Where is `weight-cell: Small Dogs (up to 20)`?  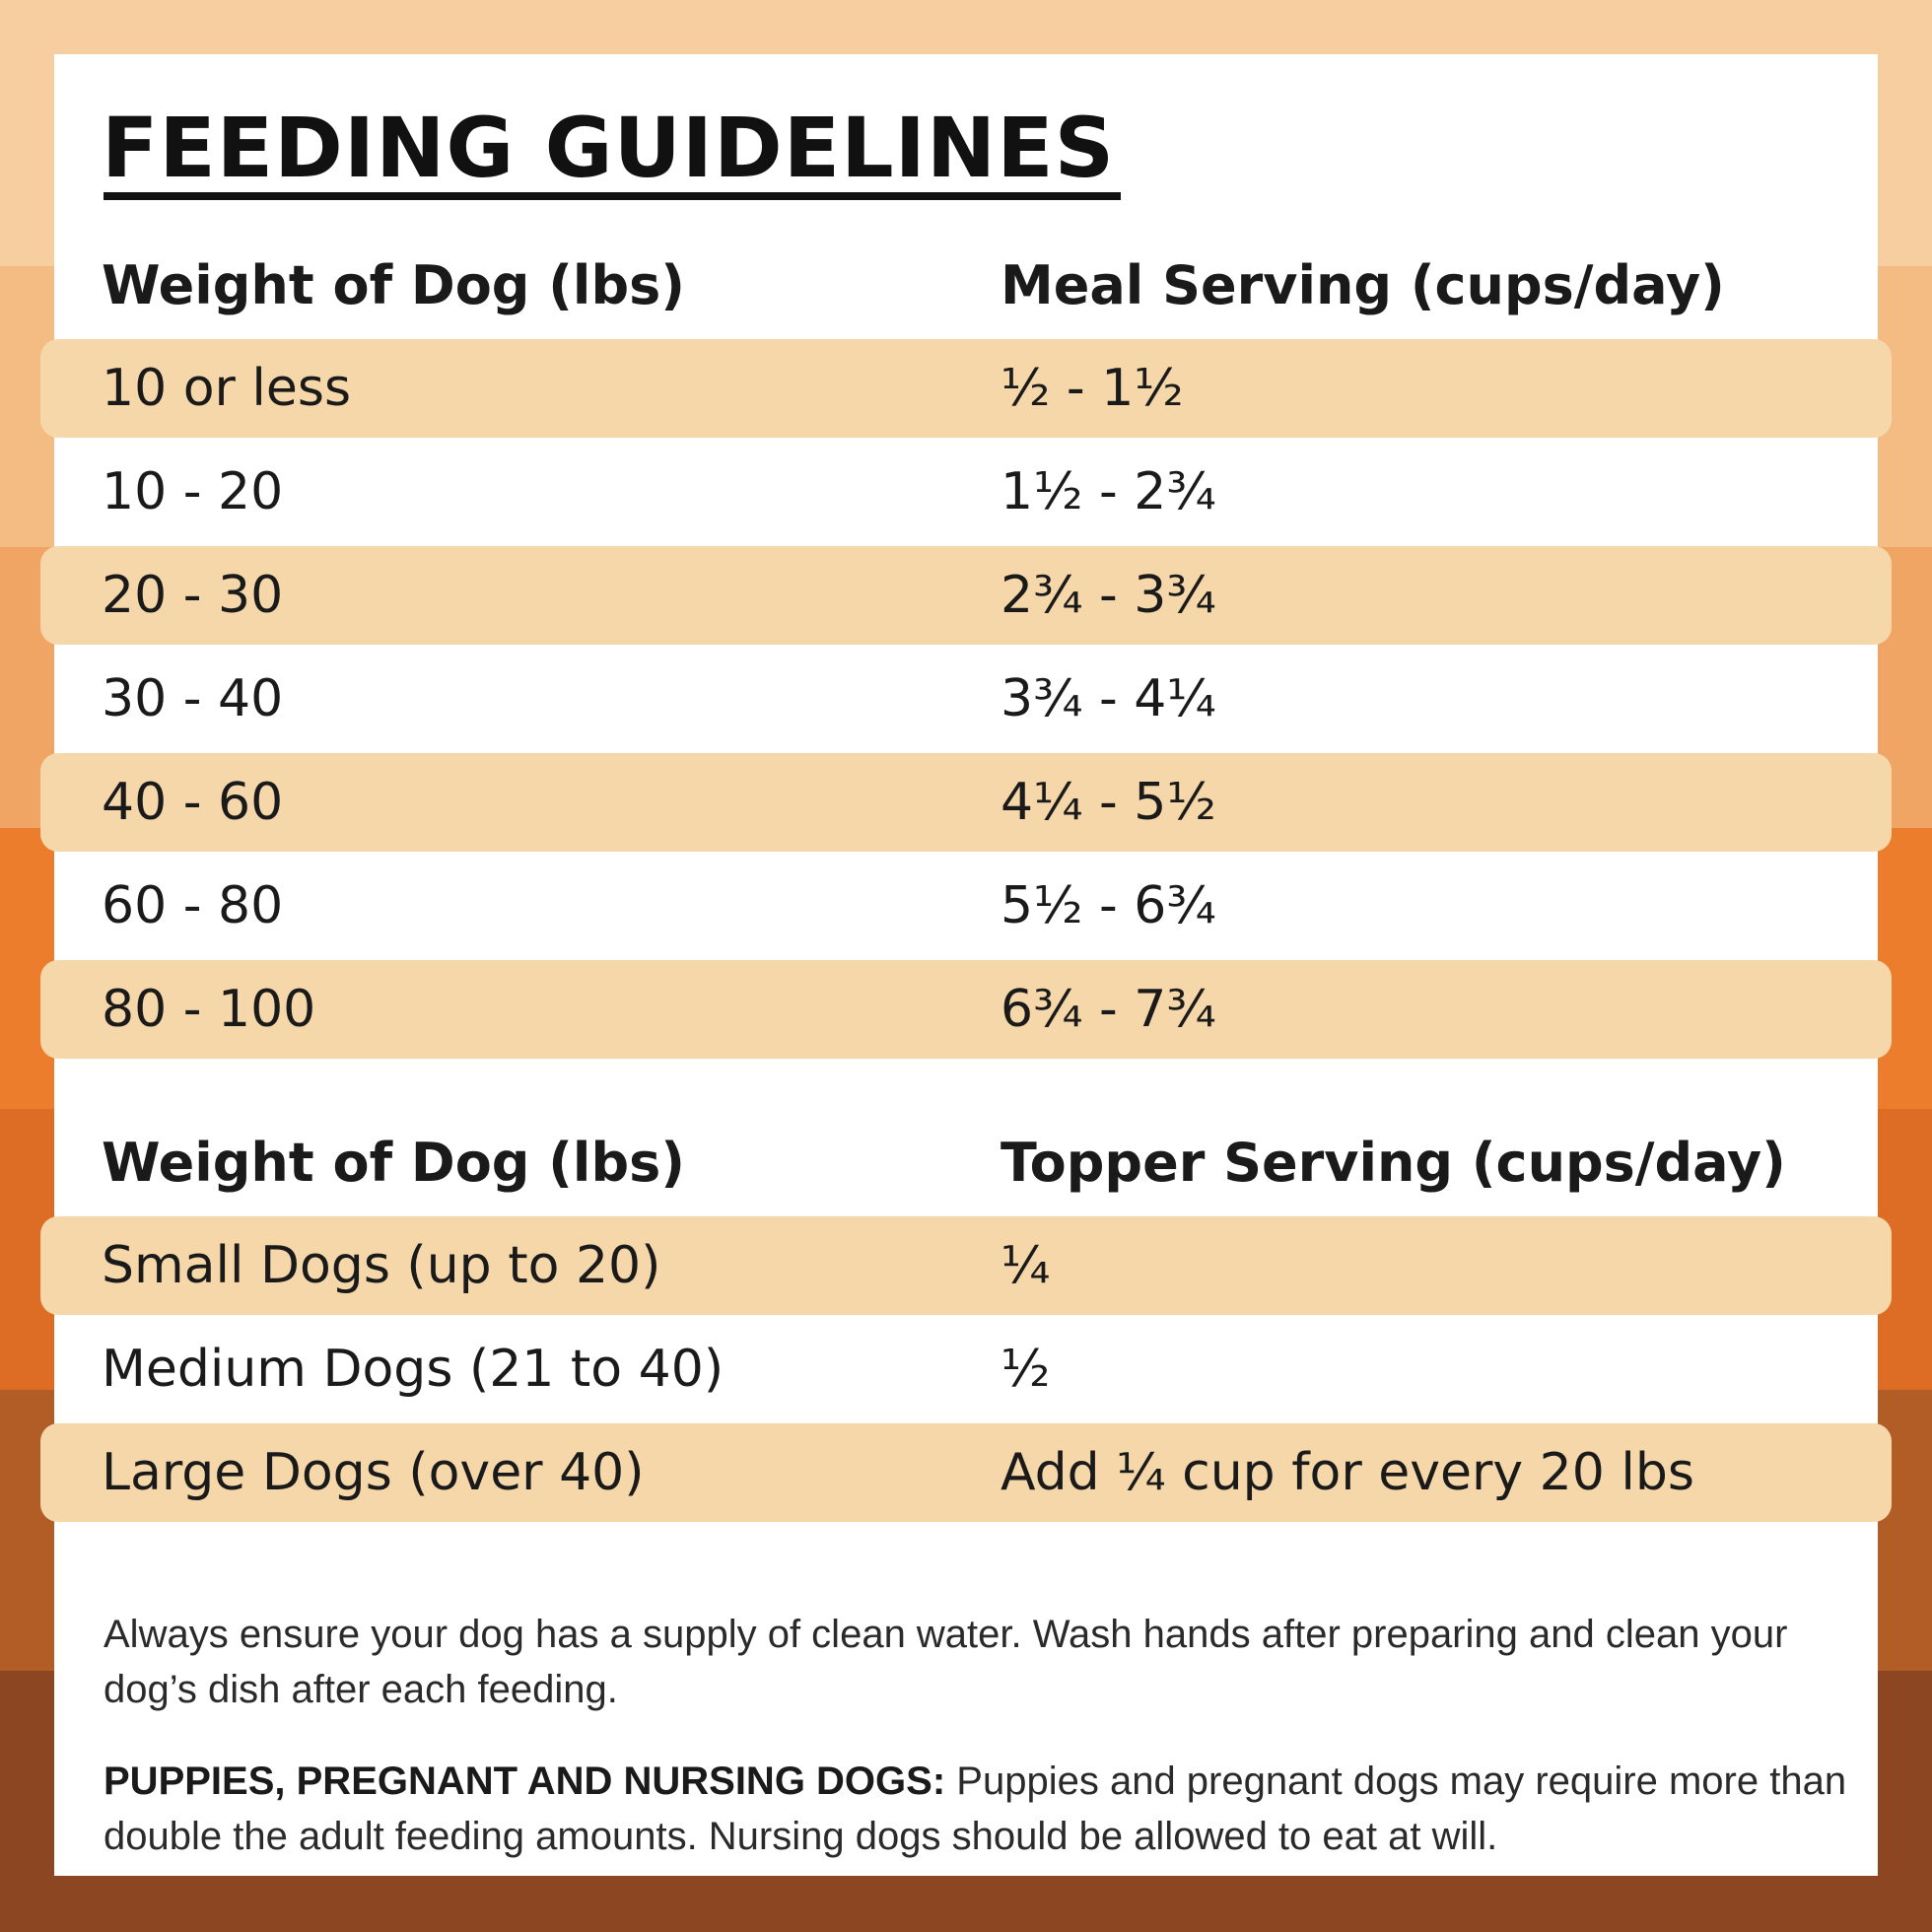 weight-cell: Small Dogs (up to 20) is located at coordinates (381, 1266).